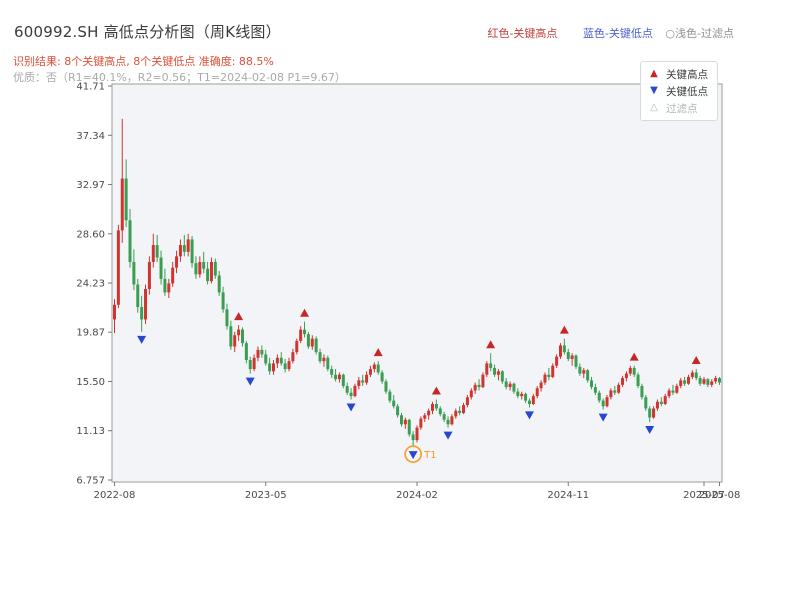  What do you see at coordinates (143, 61) in the screenshot?
I see `recognition-result-line: 识别结果: 8个关键高点, 8个关键低点 准确度: 88.5%` at bounding box center [143, 61].